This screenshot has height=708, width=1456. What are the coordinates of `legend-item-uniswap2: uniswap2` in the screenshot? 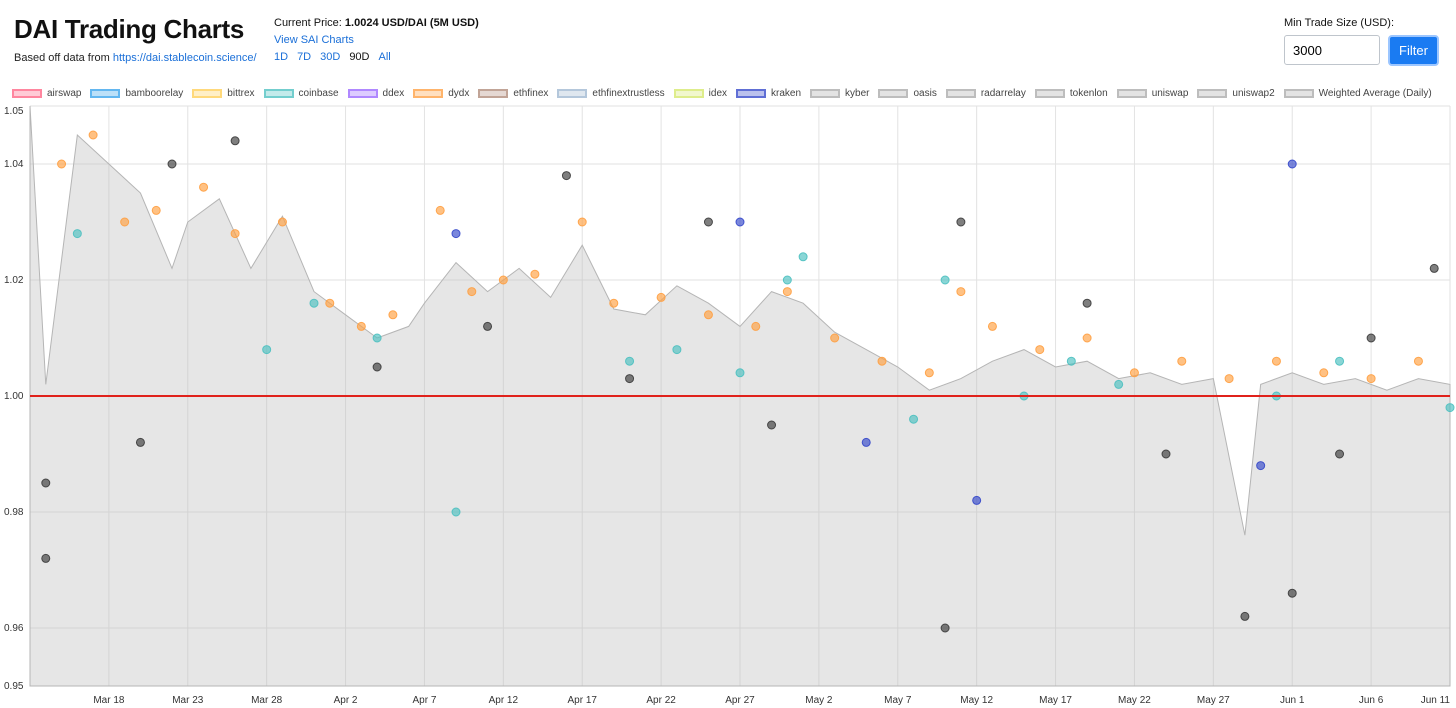 It's located at (1236, 93).